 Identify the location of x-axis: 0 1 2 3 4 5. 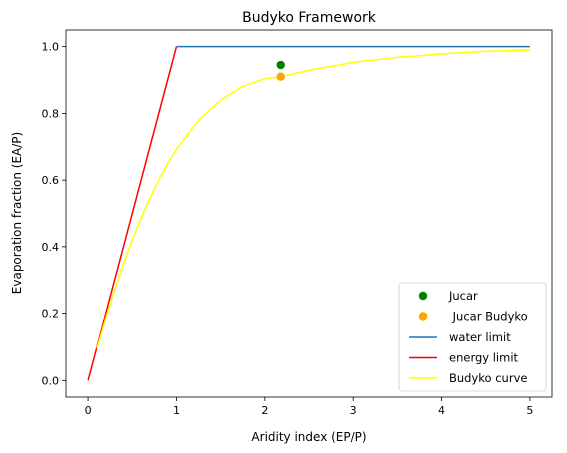
(309, 407).